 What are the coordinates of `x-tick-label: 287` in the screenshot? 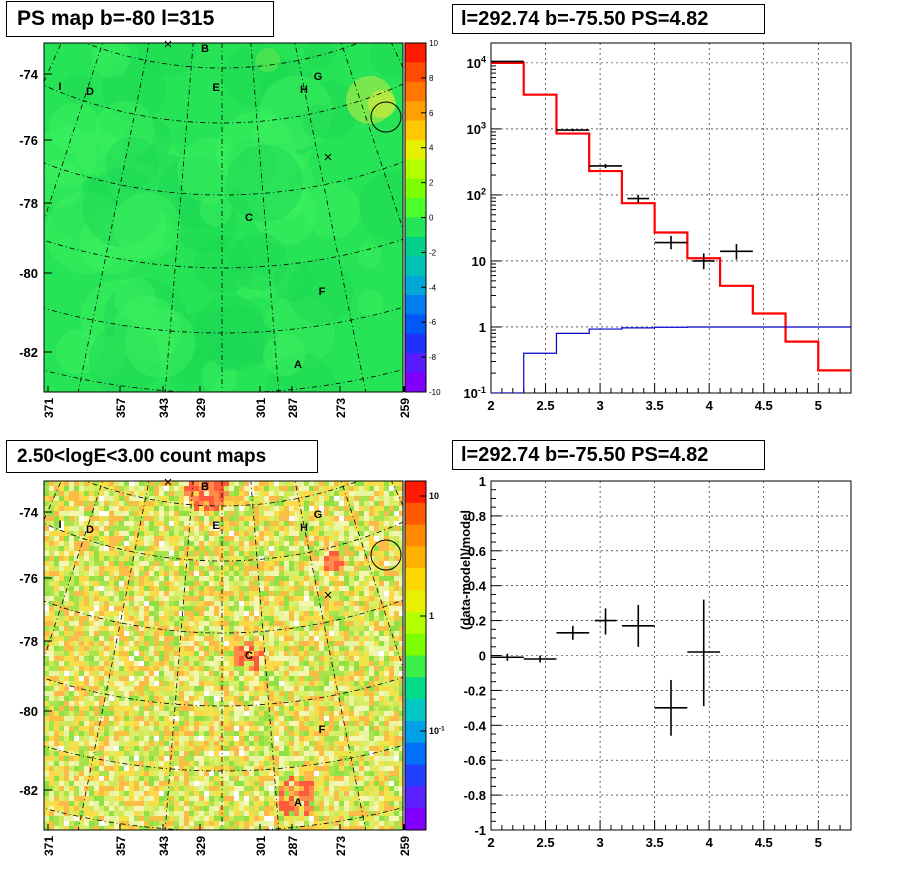 It's located at (293, 408).